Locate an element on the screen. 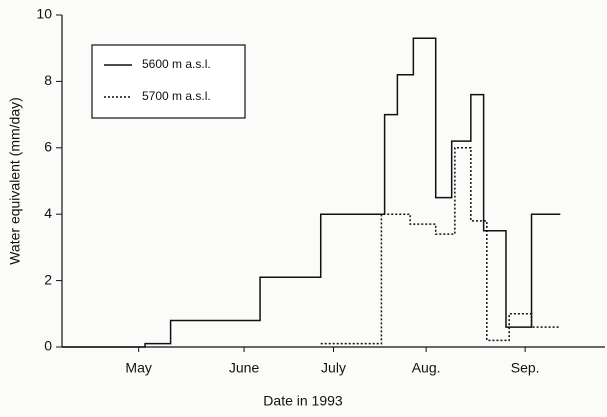 This screenshot has width=607, height=417. y-tick-label: 6 is located at coordinates (48, 147).